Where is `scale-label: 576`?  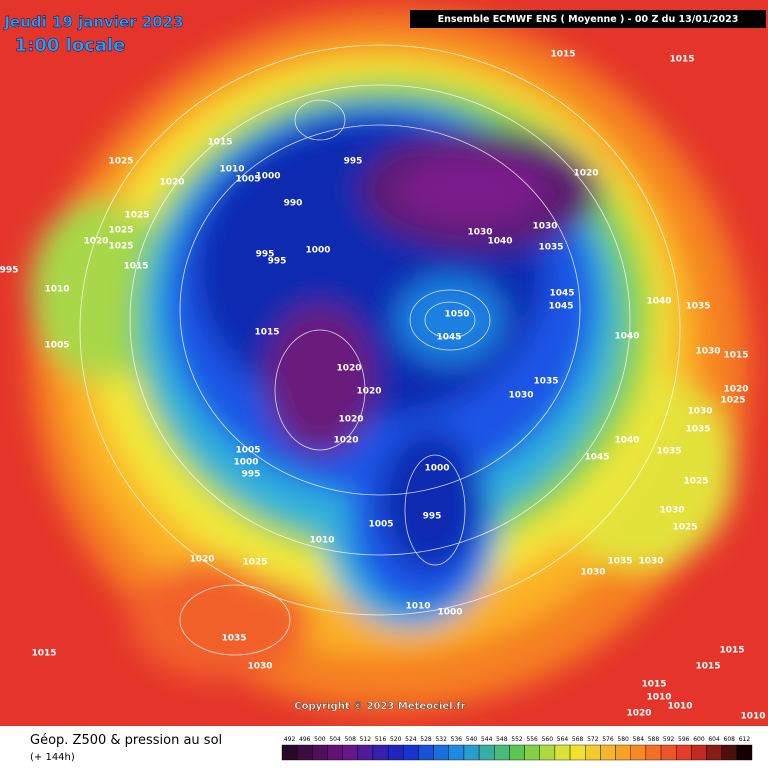 scale-label: 576 is located at coordinates (608, 739).